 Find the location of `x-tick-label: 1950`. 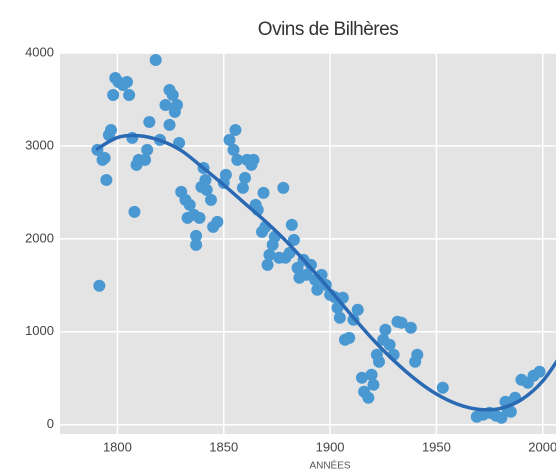

x-tick-label: 1950 is located at coordinates (436, 446).